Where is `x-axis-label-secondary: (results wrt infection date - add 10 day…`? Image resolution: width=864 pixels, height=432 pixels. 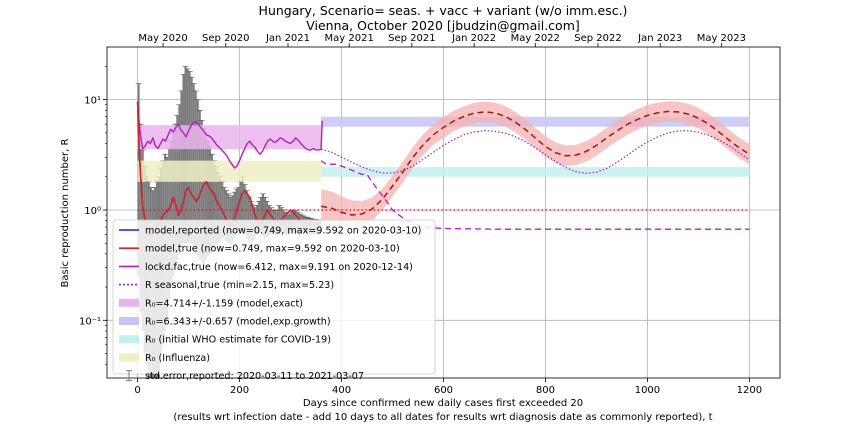
x-axis-label-secondary: (results wrt infection date - add 10 day… is located at coordinates (442, 417).